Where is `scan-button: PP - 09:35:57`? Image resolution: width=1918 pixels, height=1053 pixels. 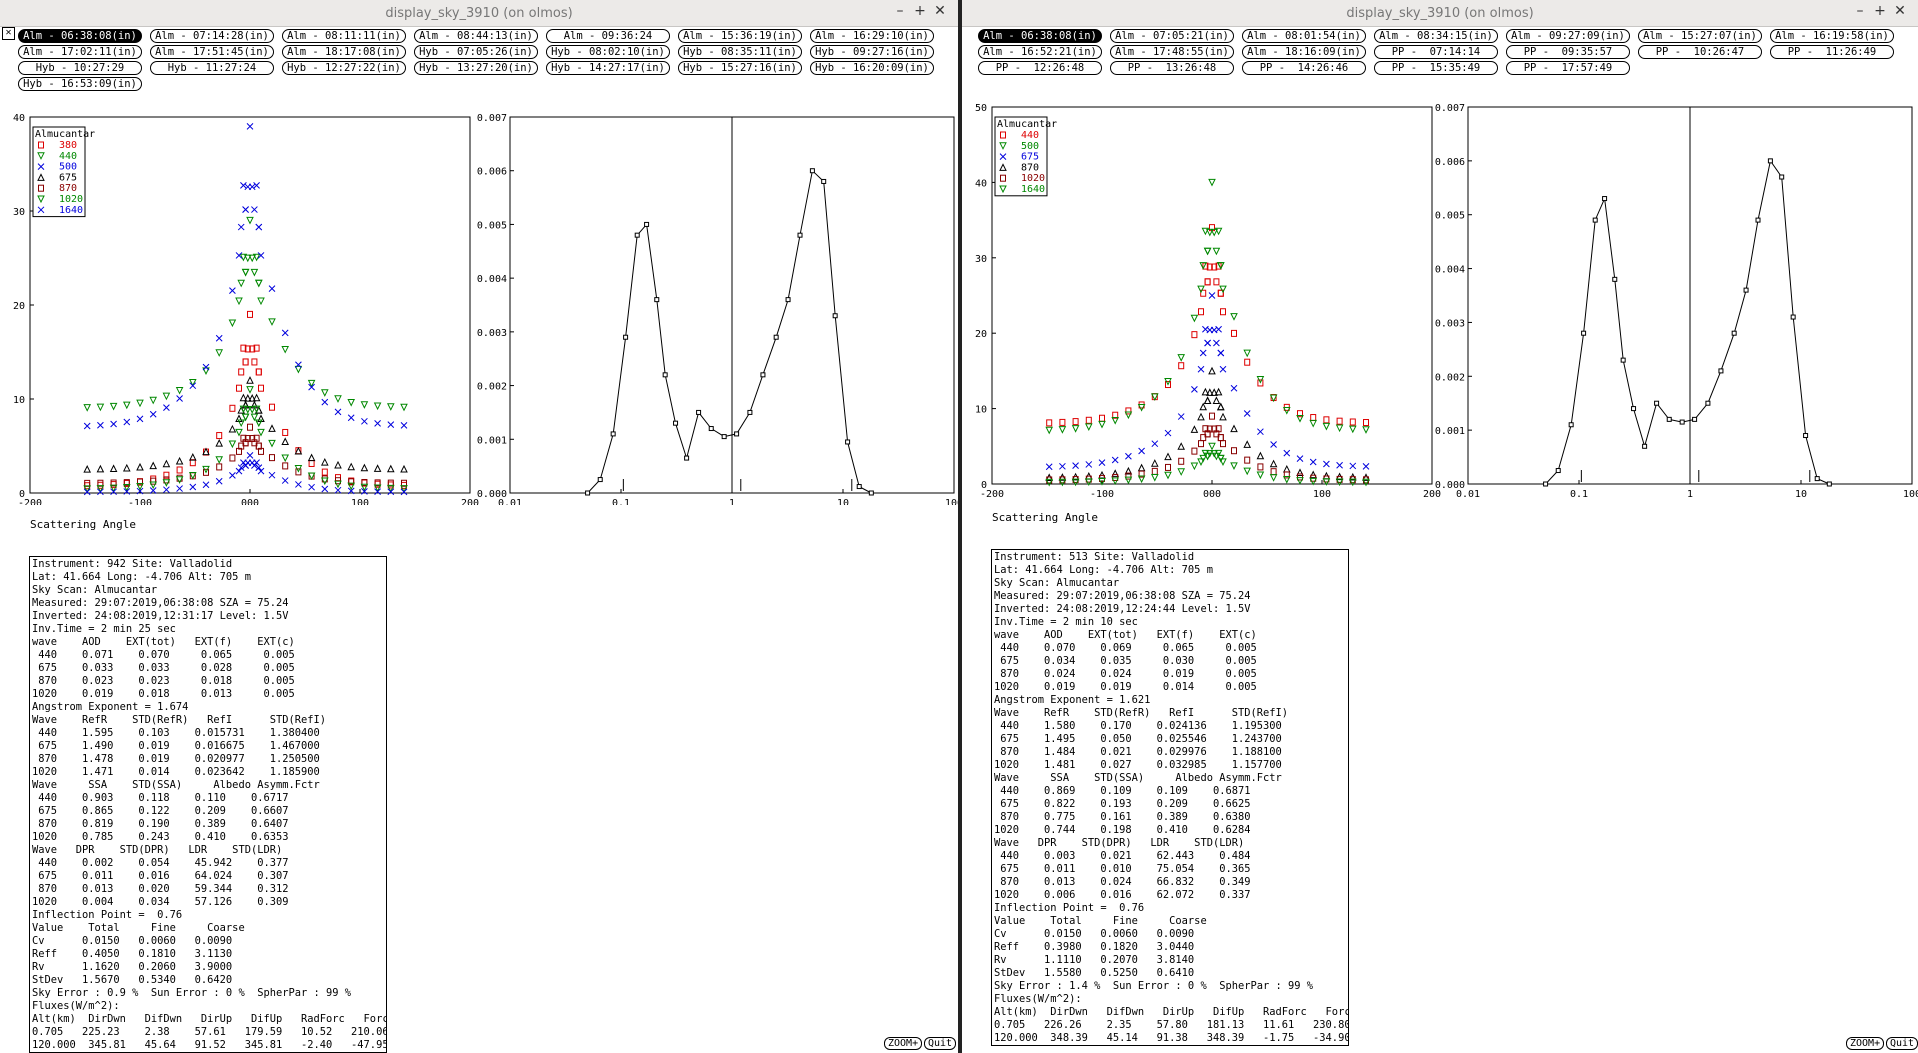 scan-button: PP - 09:35:57 is located at coordinates (1568, 52).